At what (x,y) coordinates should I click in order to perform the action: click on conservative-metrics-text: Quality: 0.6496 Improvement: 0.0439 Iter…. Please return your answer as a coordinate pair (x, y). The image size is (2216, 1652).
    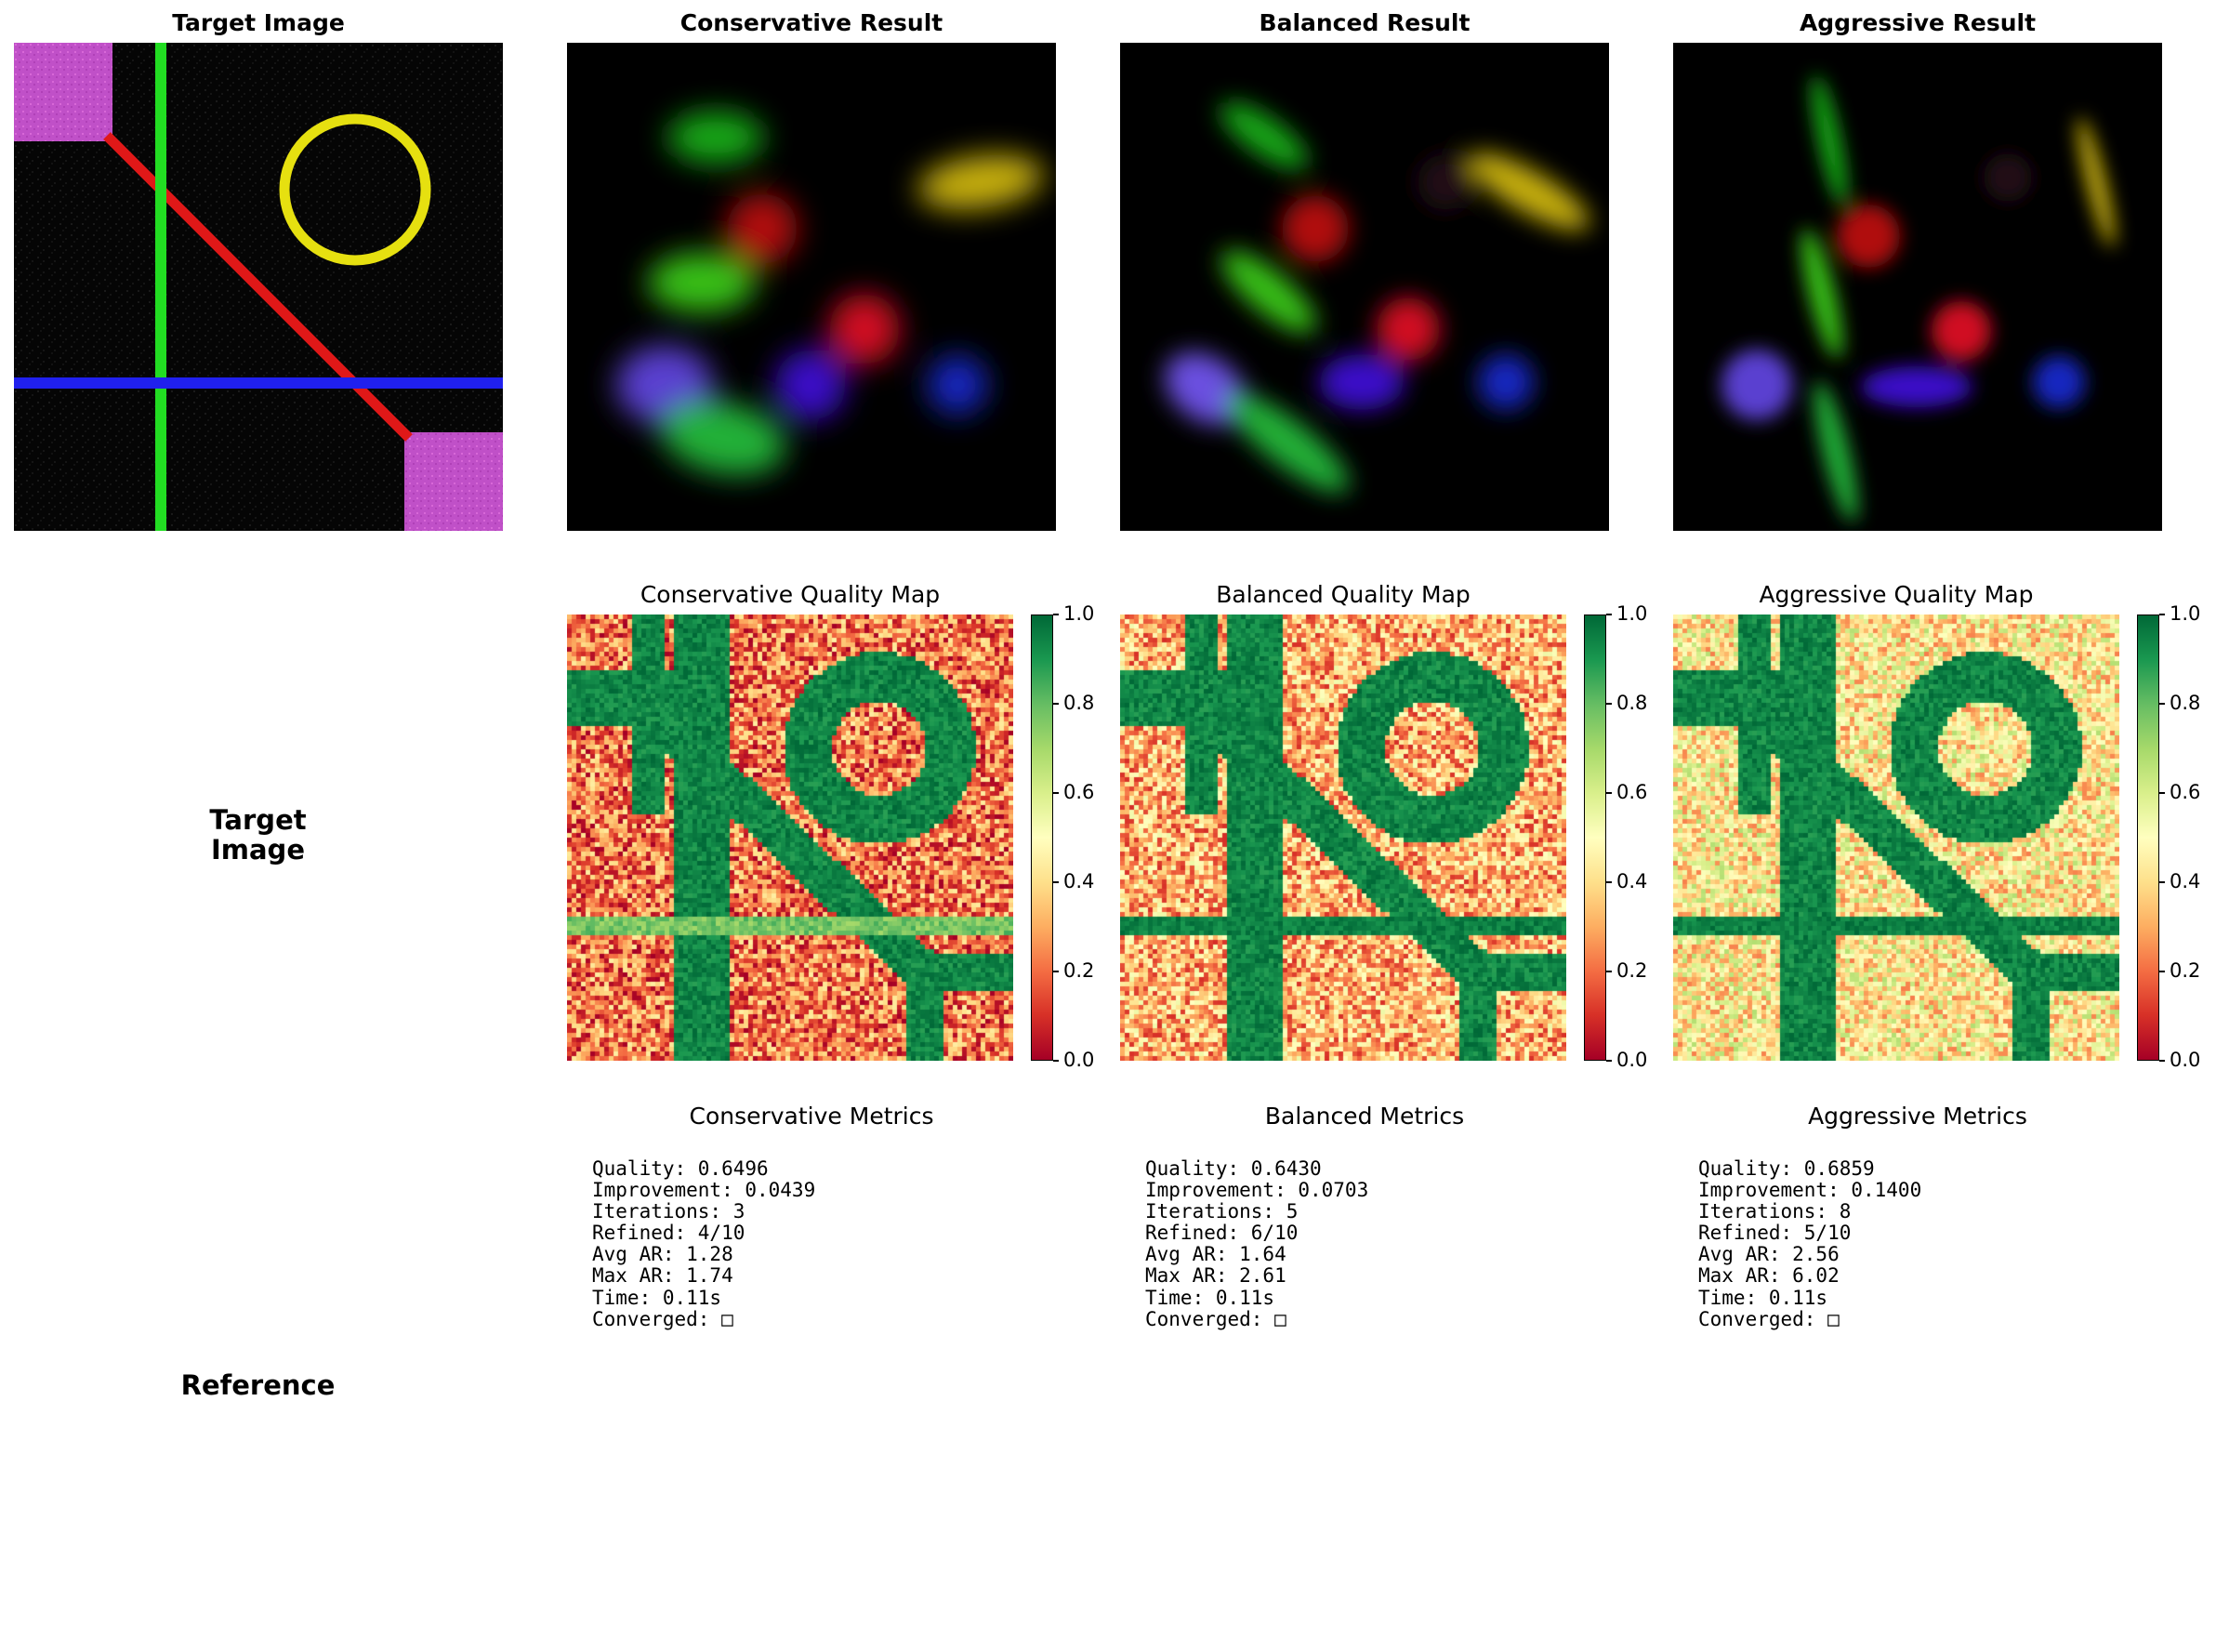
    Looking at the image, I should click on (704, 1243).